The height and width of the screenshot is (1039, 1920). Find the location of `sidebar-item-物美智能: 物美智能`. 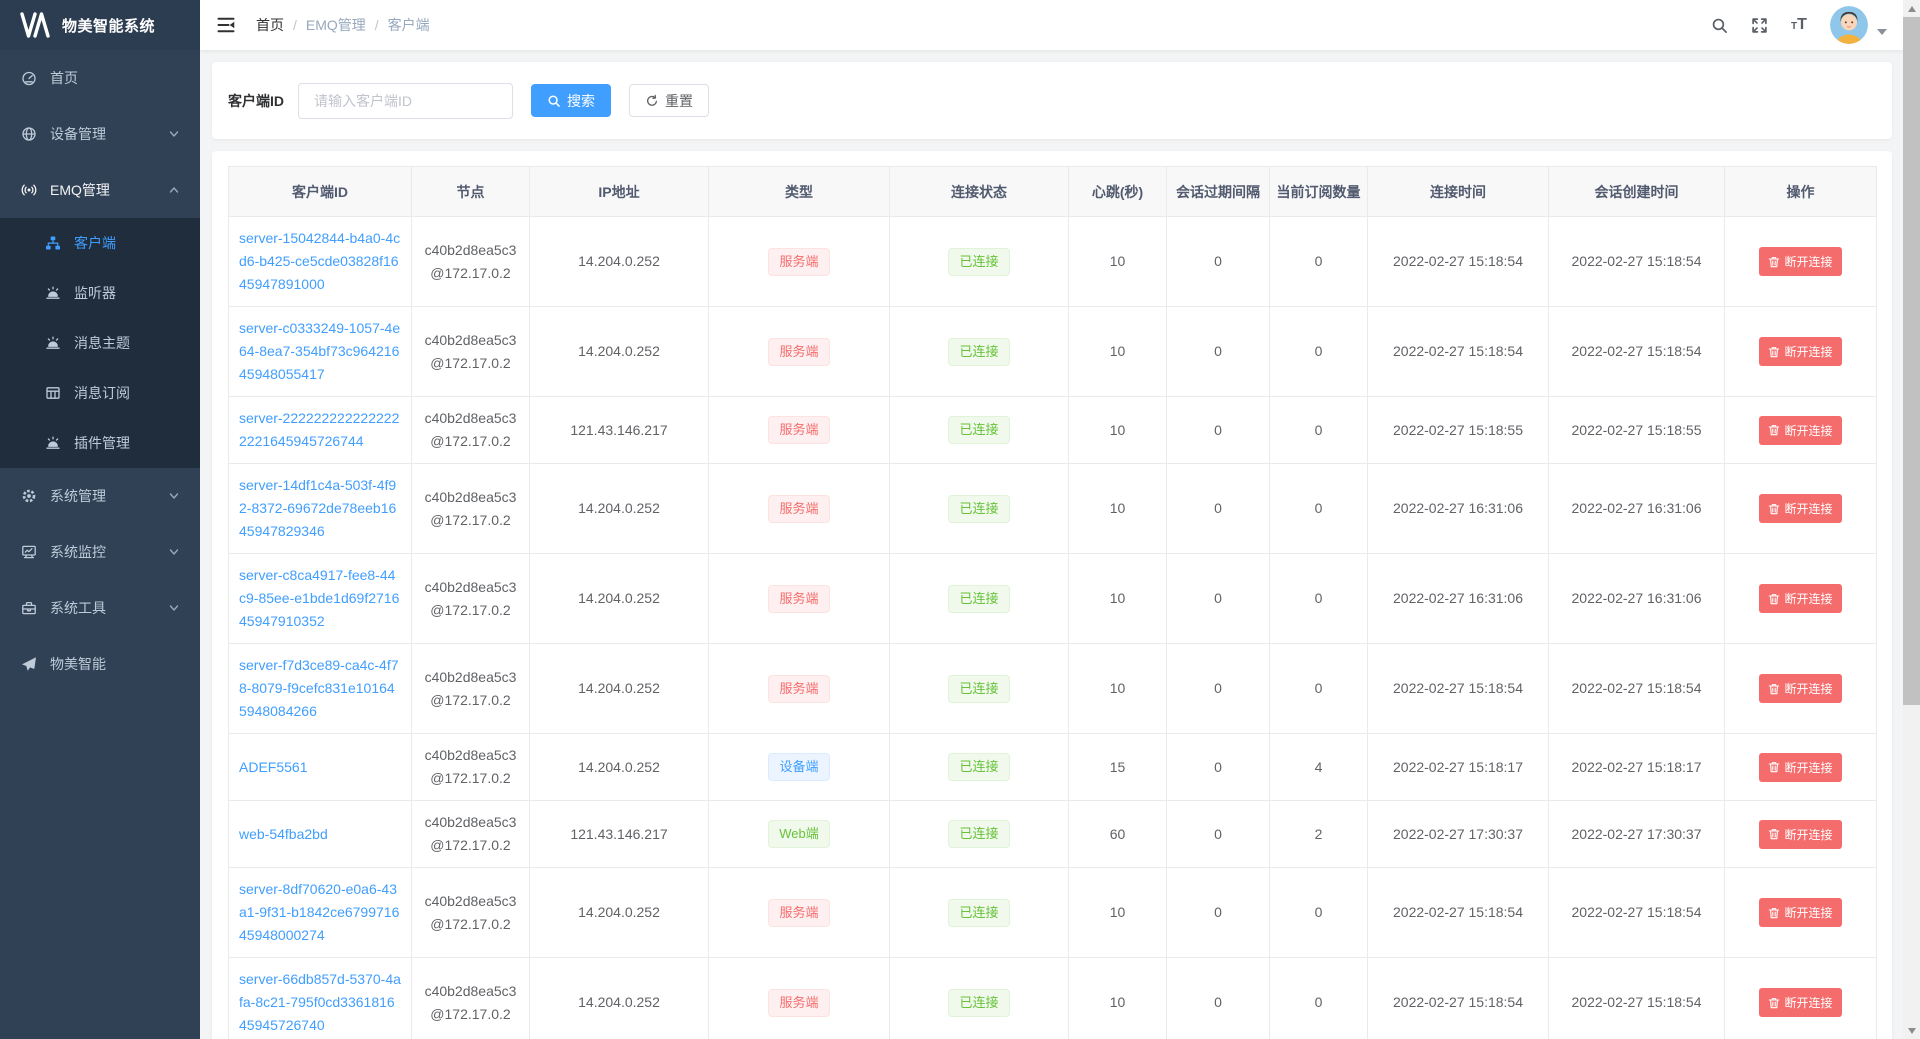

sidebar-item-物美智能: 物美智能 is located at coordinates (100, 664).